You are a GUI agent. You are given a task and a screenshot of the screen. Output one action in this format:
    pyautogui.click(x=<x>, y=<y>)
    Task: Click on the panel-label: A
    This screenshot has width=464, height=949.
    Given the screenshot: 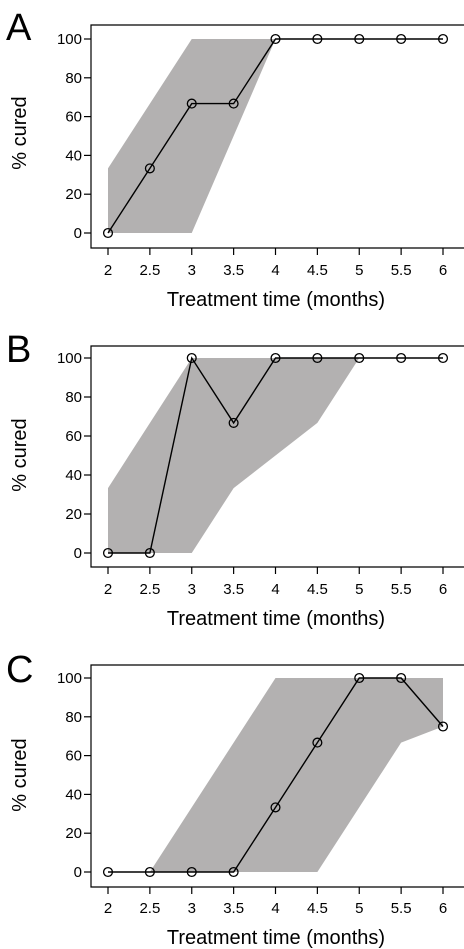 What is the action you would take?
    pyautogui.click(x=19, y=28)
    